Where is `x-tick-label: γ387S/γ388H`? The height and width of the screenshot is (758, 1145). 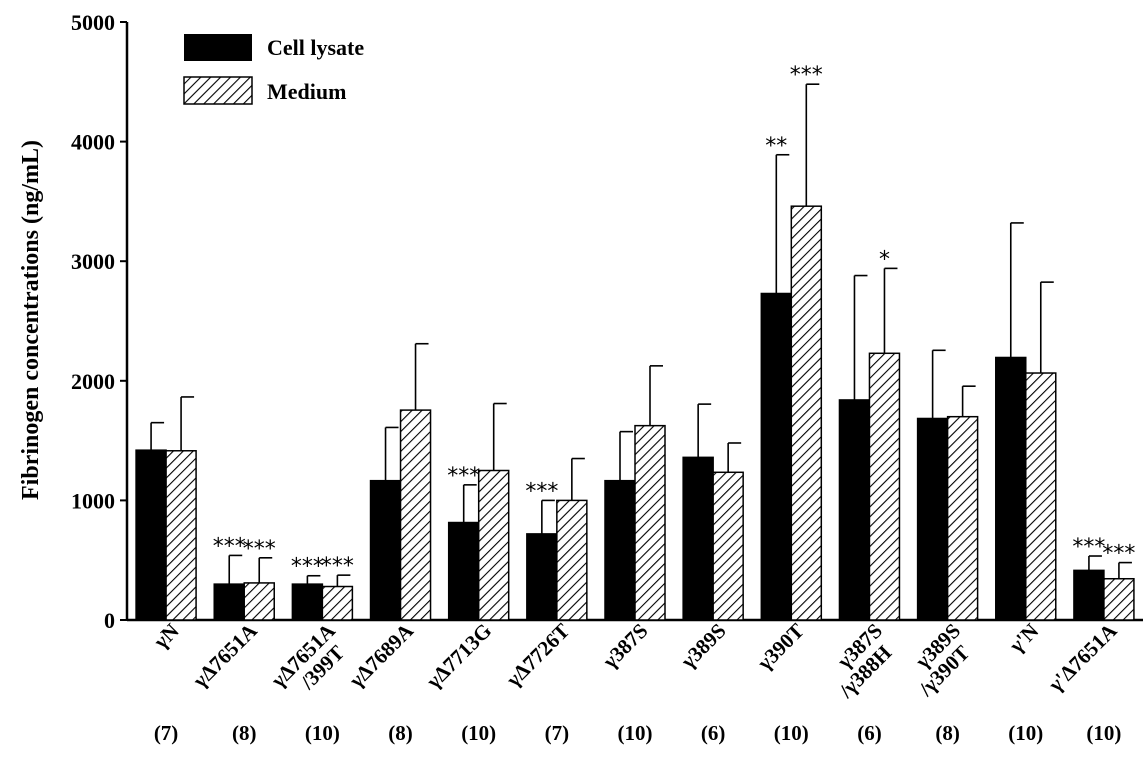
x-tick-label: γ387S/γ388H is located at coordinates (860, 661).